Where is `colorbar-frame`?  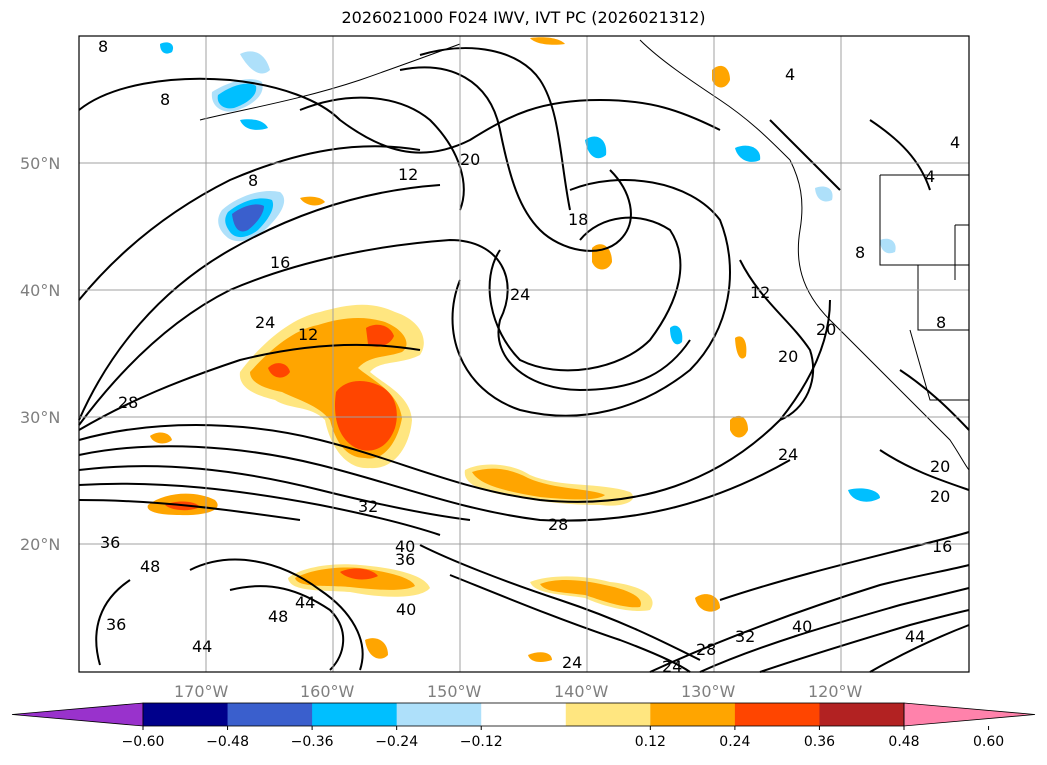
colorbar-frame is located at coordinates (523, 714).